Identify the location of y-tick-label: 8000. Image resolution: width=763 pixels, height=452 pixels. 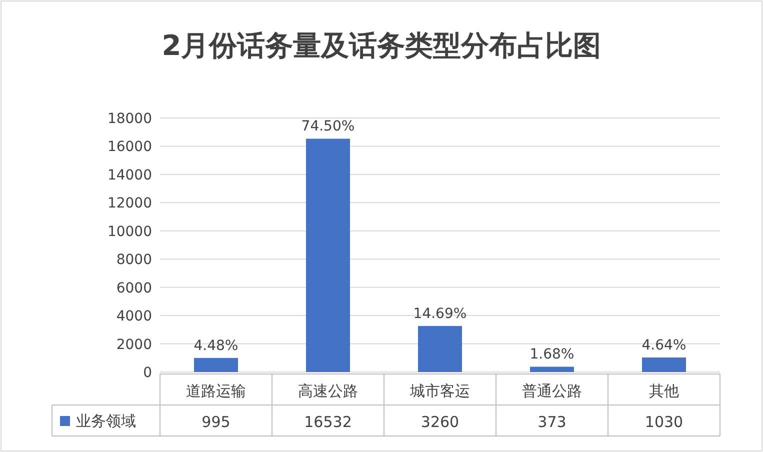
(134, 260).